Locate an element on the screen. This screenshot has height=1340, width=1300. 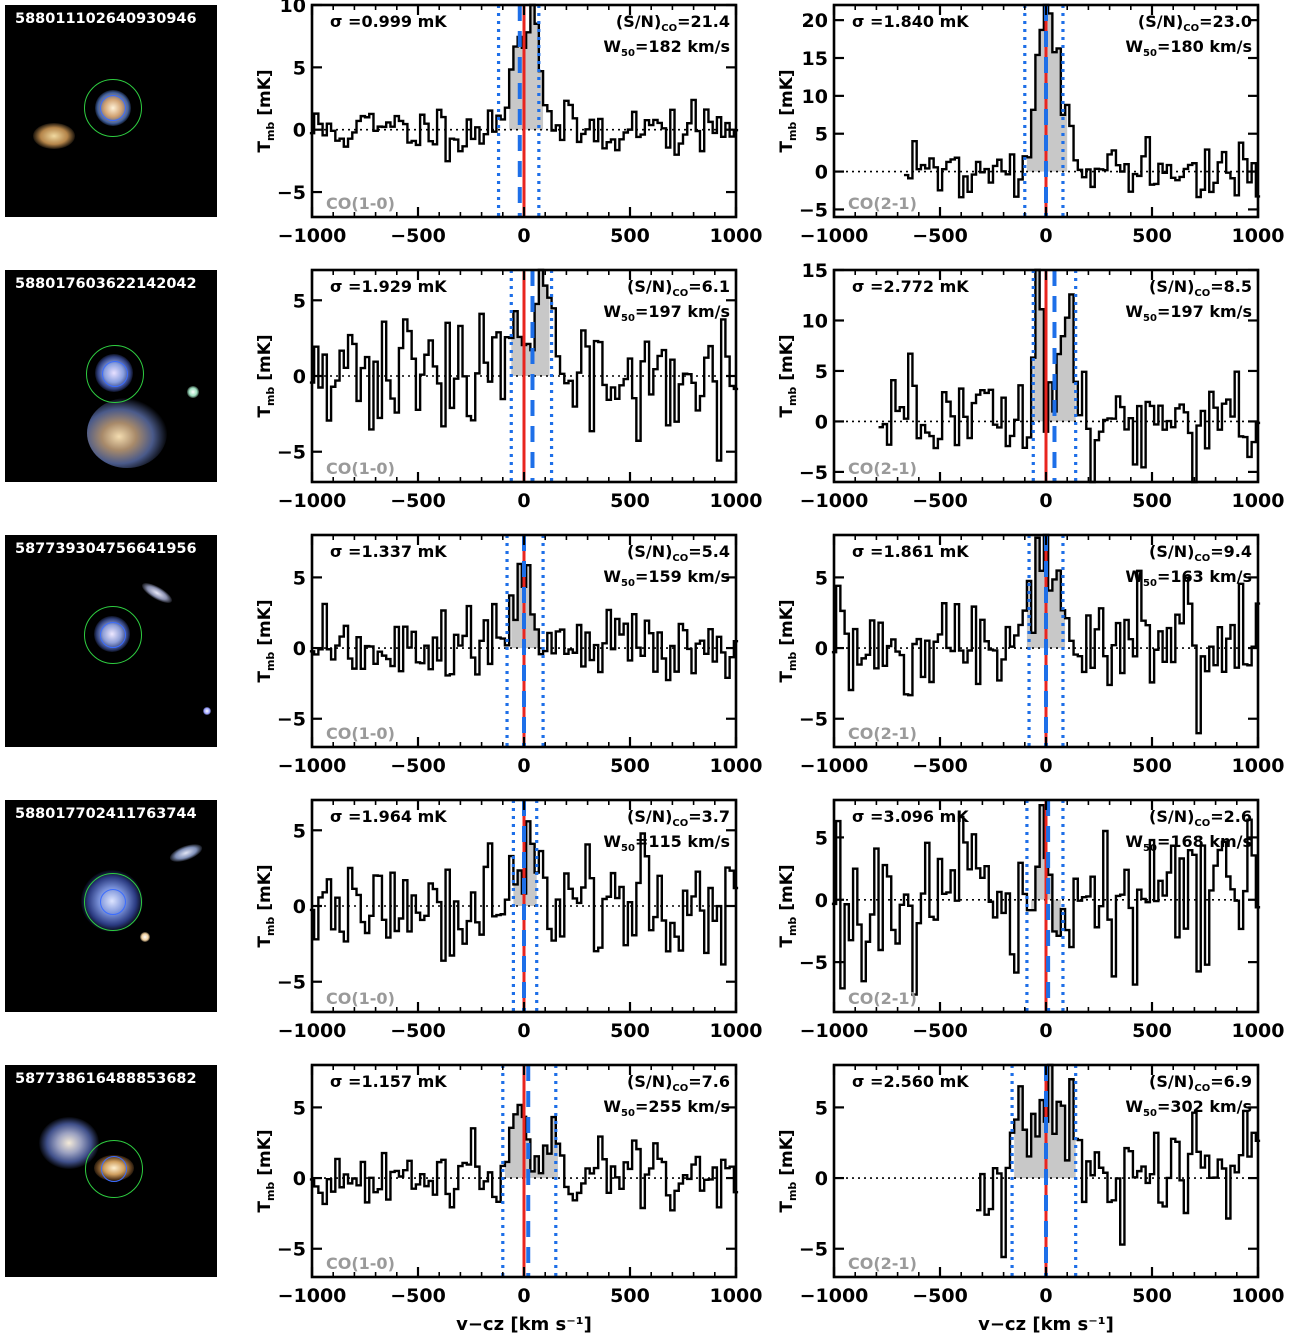
sigma-label: σ =2.772 mK is located at coordinates (910, 286).